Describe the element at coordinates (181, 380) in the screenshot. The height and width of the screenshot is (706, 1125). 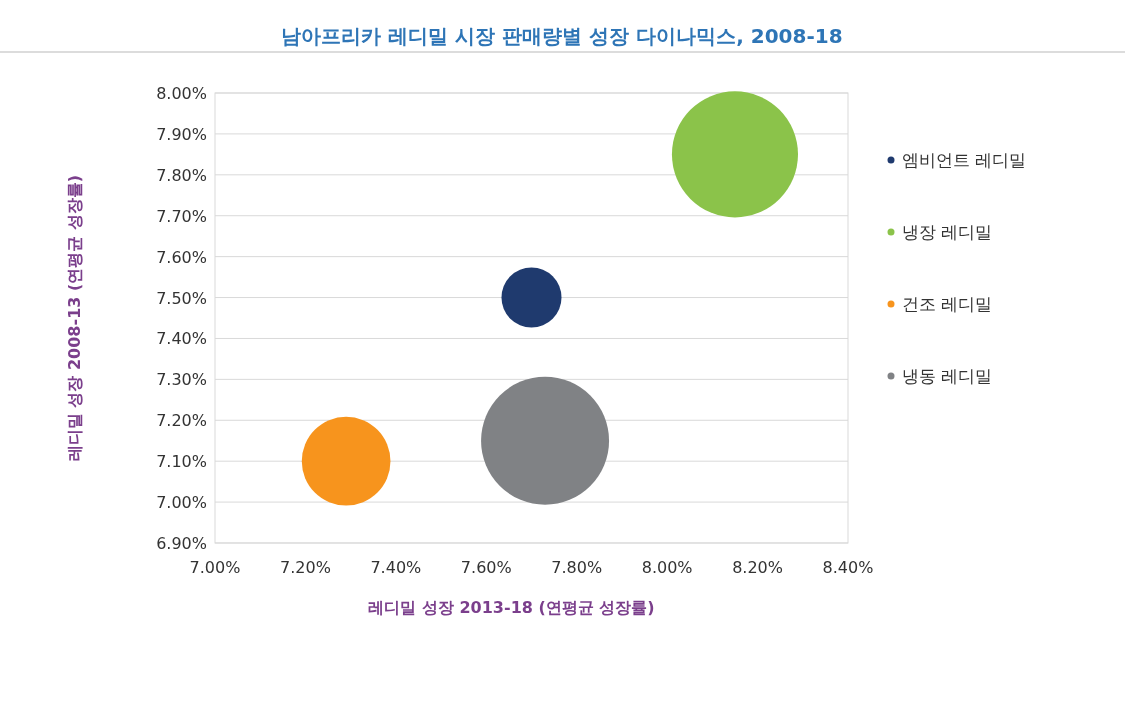
I see `y-tick-label: 7.30%` at that location.